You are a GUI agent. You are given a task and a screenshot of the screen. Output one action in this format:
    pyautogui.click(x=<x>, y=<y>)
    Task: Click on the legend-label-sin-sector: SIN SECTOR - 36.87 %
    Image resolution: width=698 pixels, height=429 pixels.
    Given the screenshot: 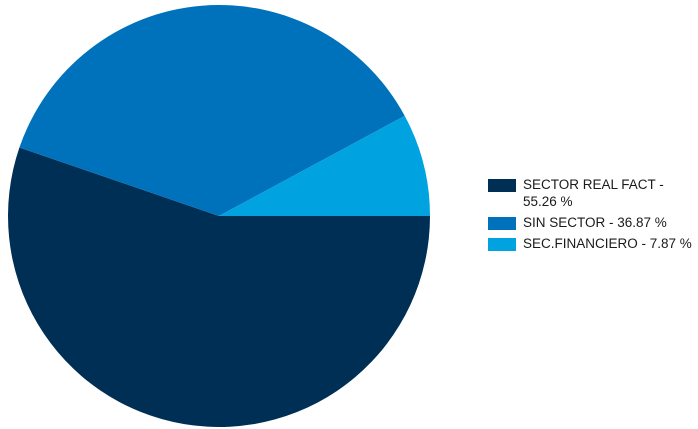 What is the action you would take?
    pyautogui.click(x=595, y=222)
    